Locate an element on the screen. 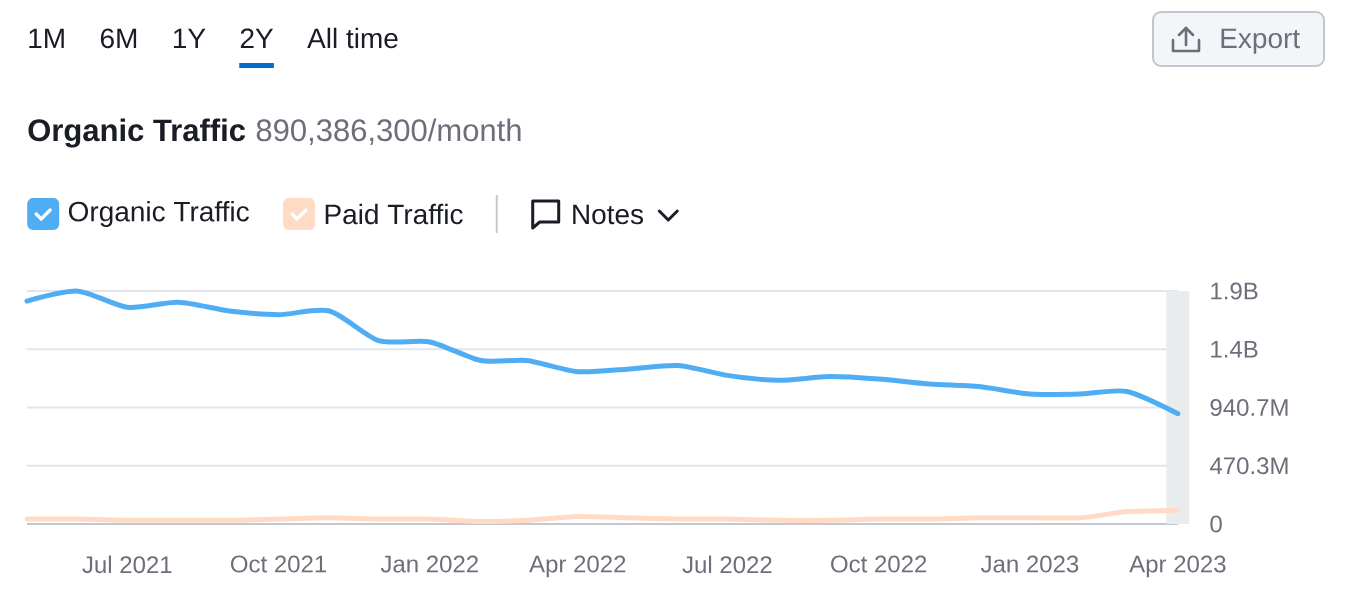  legend-label: Organic Traffic is located at coordinates (158, 214).